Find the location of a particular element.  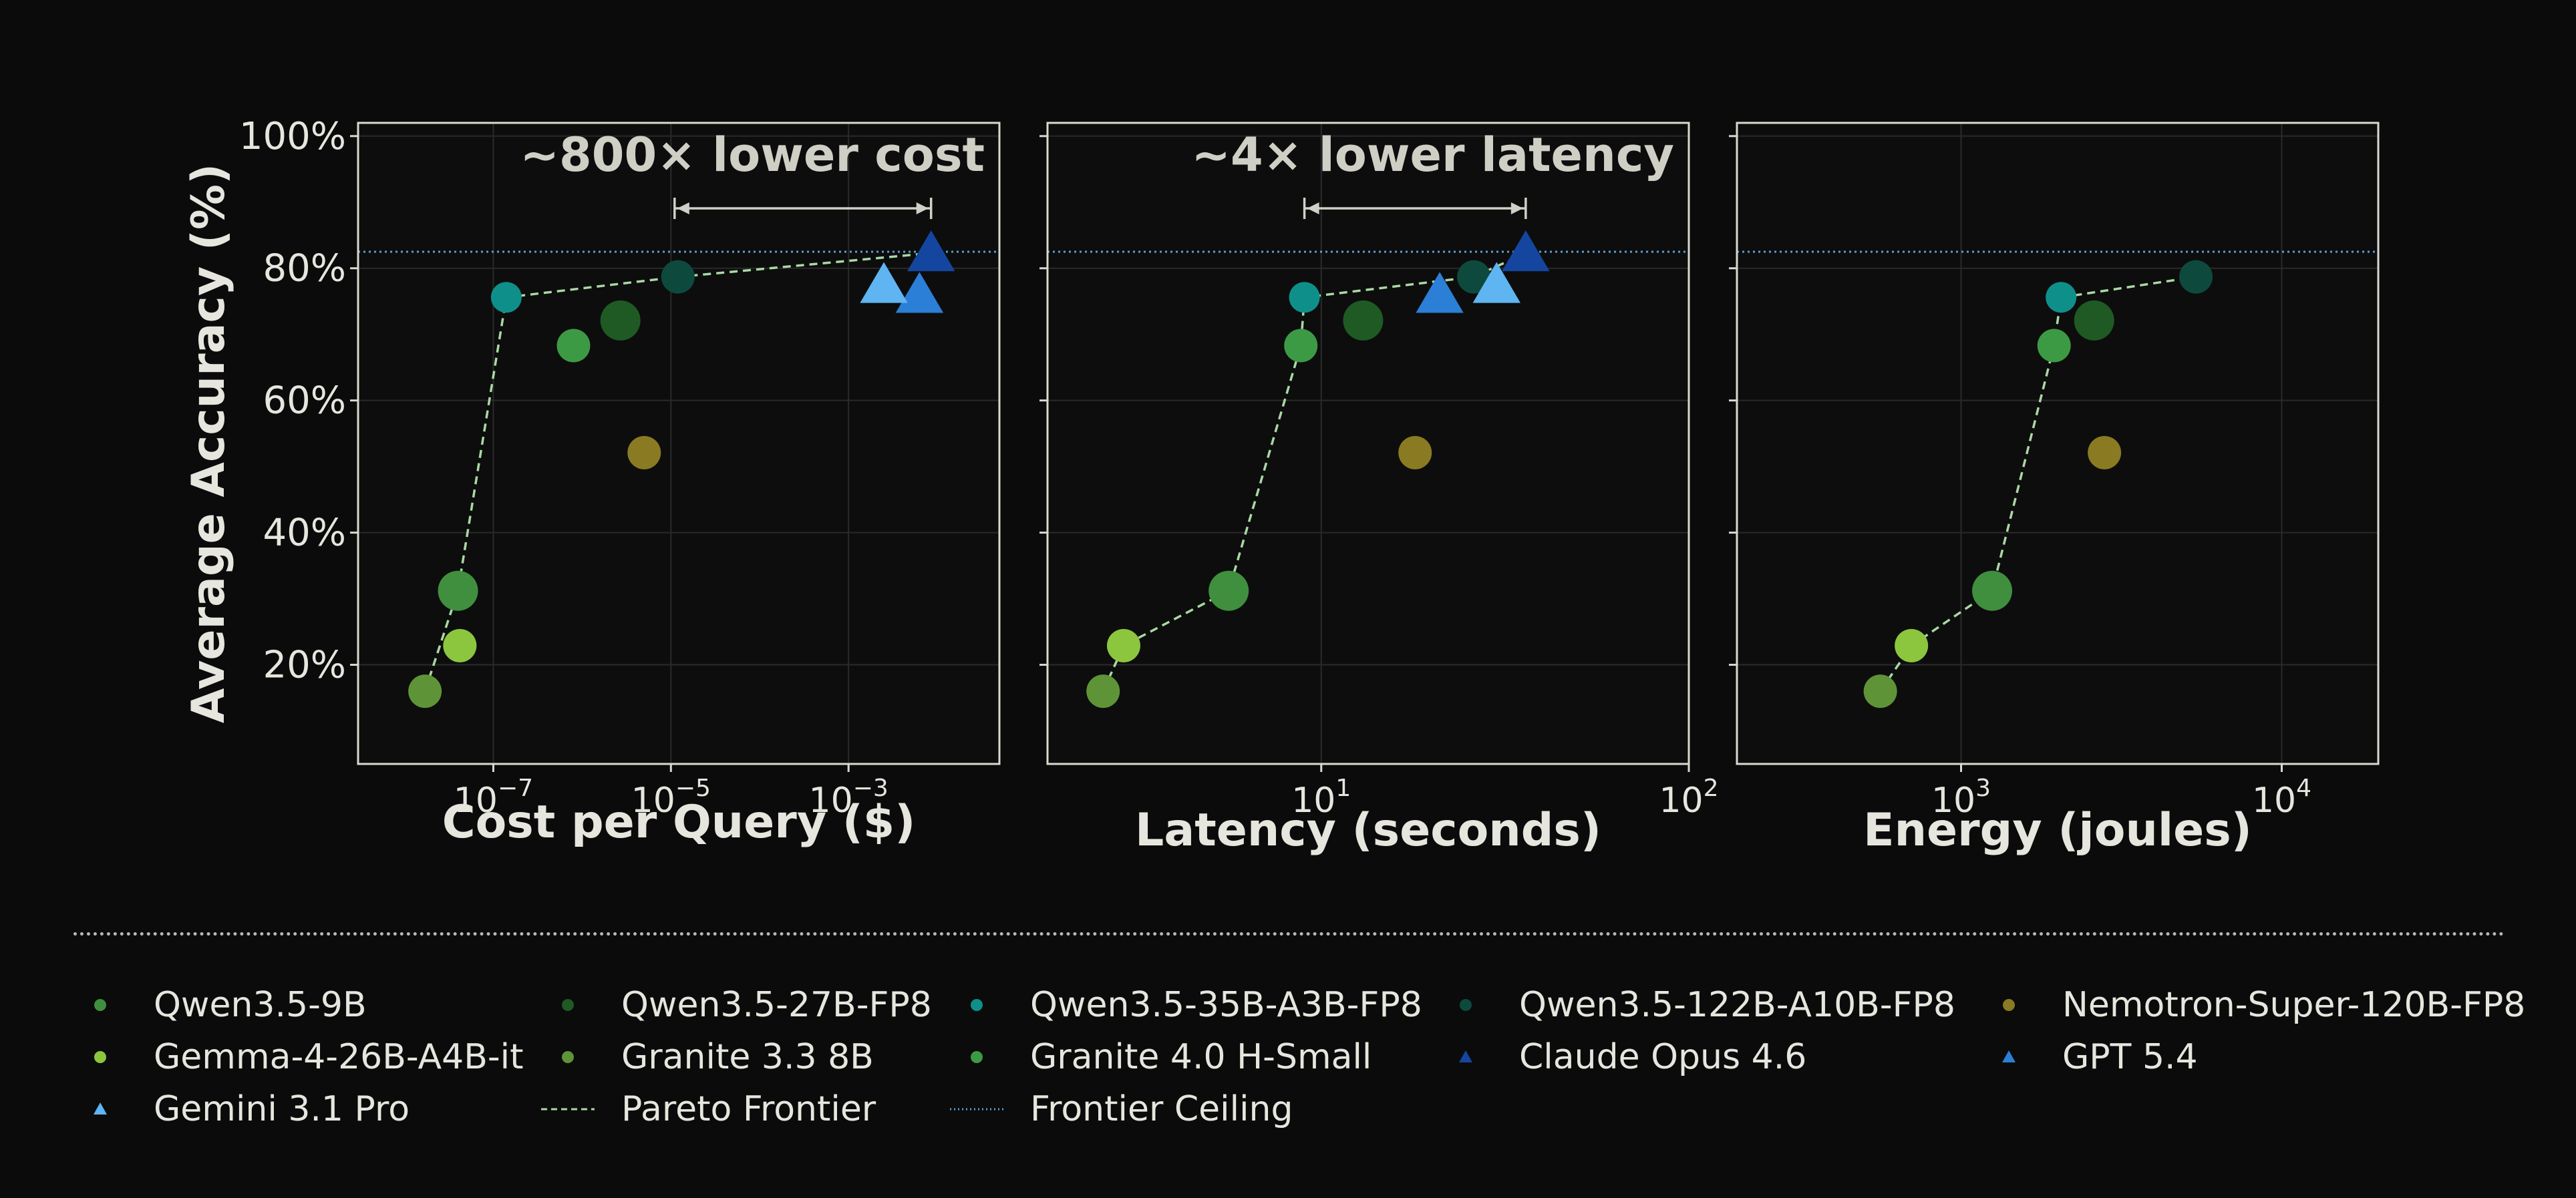

legend-item-gemini-3-1-pro: Gemini 3.1 Pro is located at coordinates (241, 1109).